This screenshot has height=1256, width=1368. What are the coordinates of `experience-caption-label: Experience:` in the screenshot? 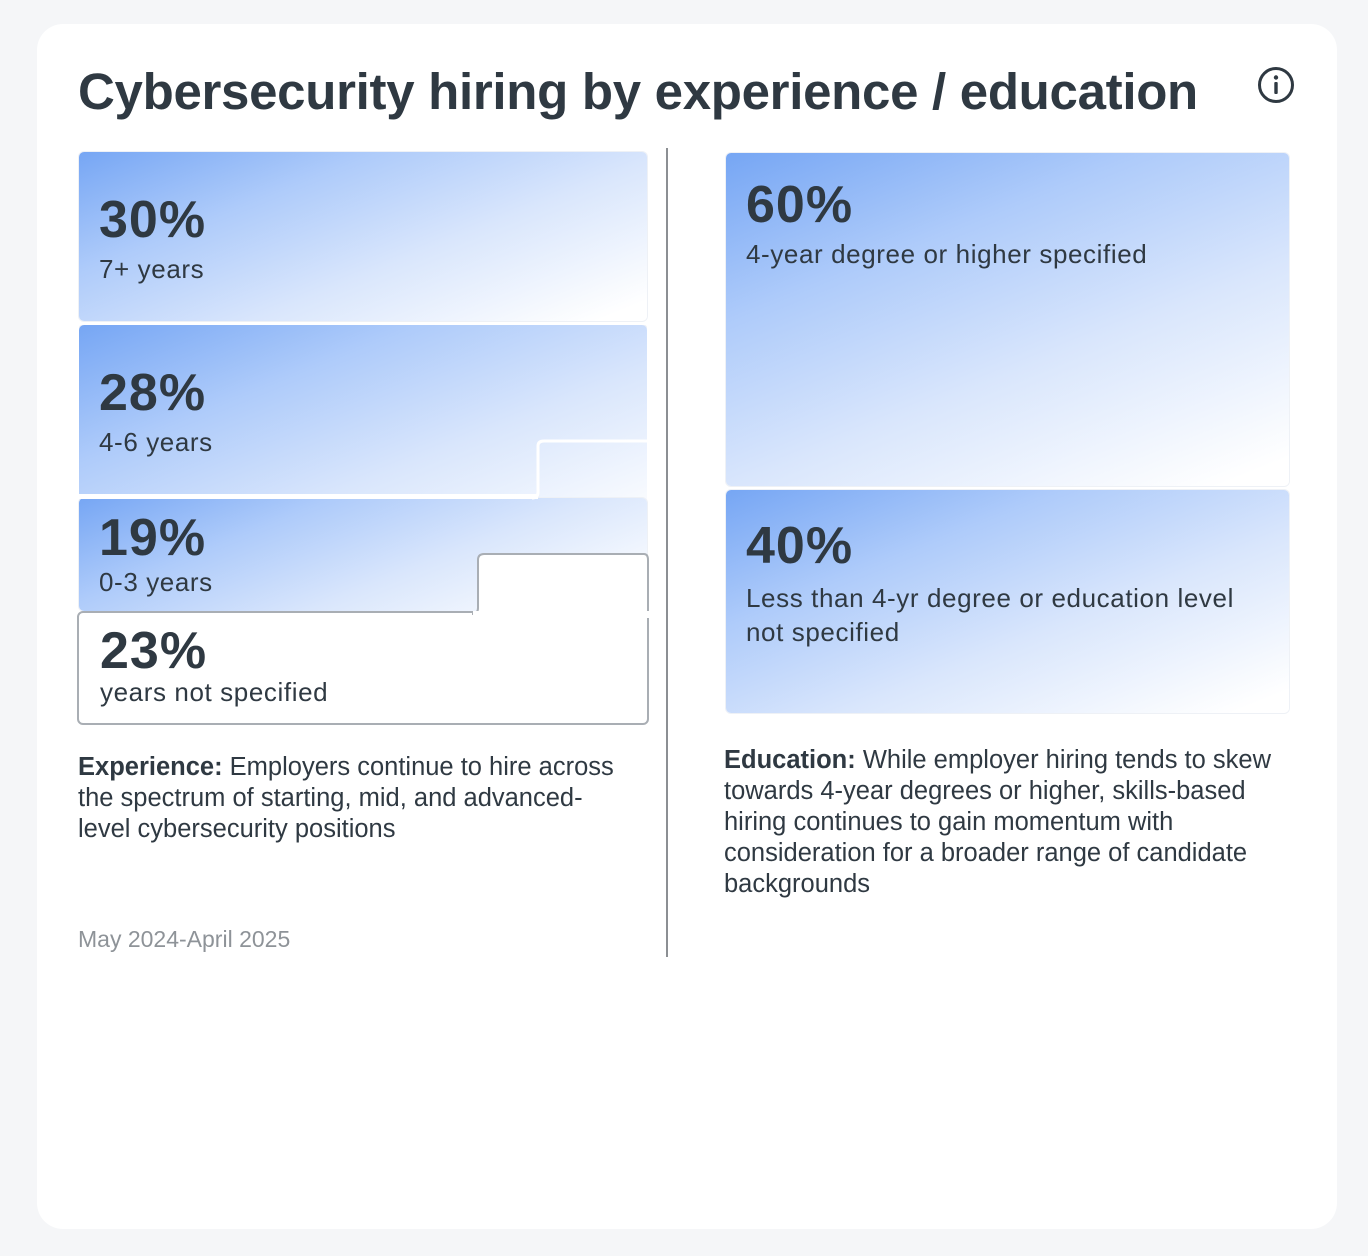 It's located at (150, 767).